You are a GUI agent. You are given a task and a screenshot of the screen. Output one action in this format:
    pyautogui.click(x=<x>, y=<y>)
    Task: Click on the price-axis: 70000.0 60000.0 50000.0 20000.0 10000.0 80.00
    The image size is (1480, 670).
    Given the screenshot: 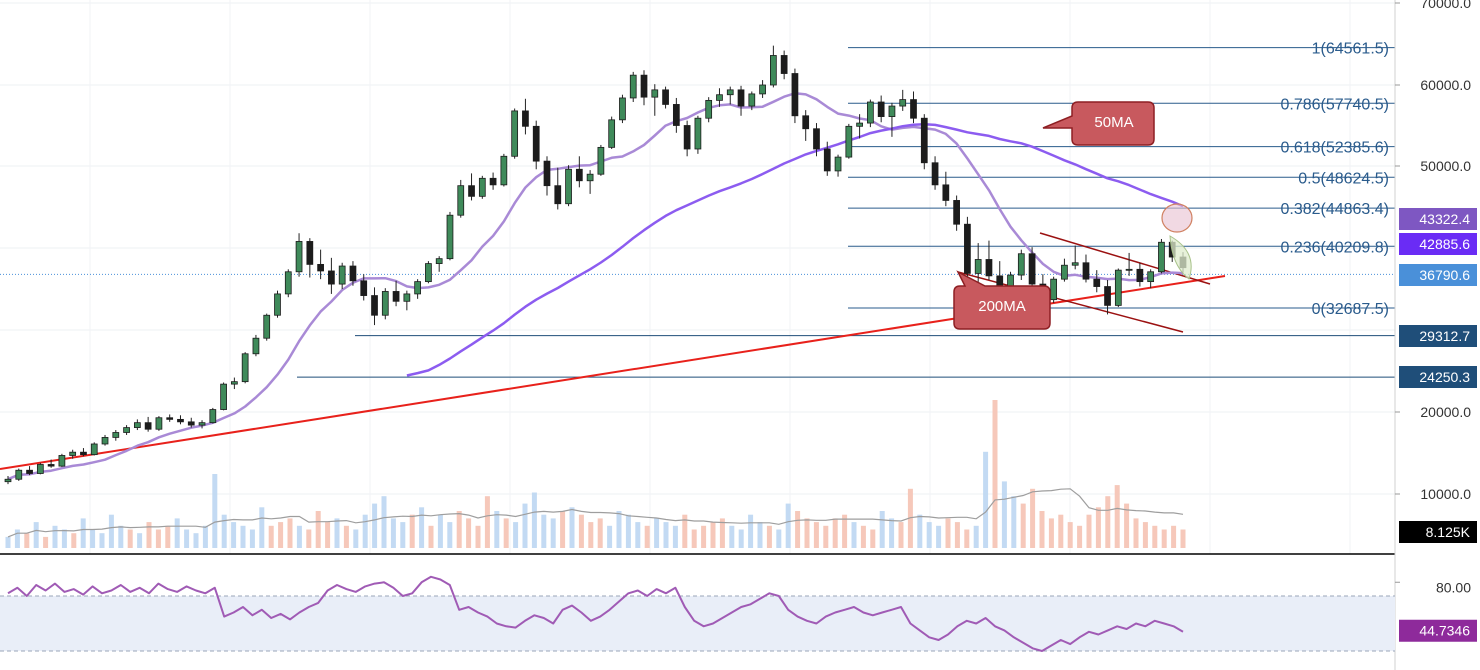 What is the action you would take?
    pyautogui.click(x=1433, y=297)
    